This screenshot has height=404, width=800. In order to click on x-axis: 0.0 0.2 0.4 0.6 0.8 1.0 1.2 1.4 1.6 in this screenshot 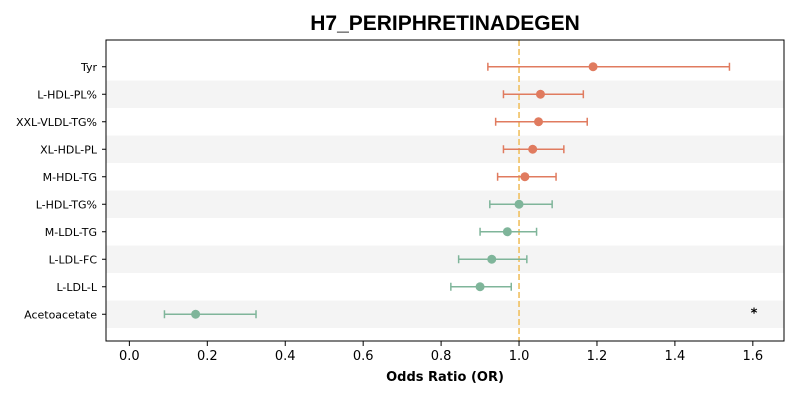, I will do `click(441, 352)`.